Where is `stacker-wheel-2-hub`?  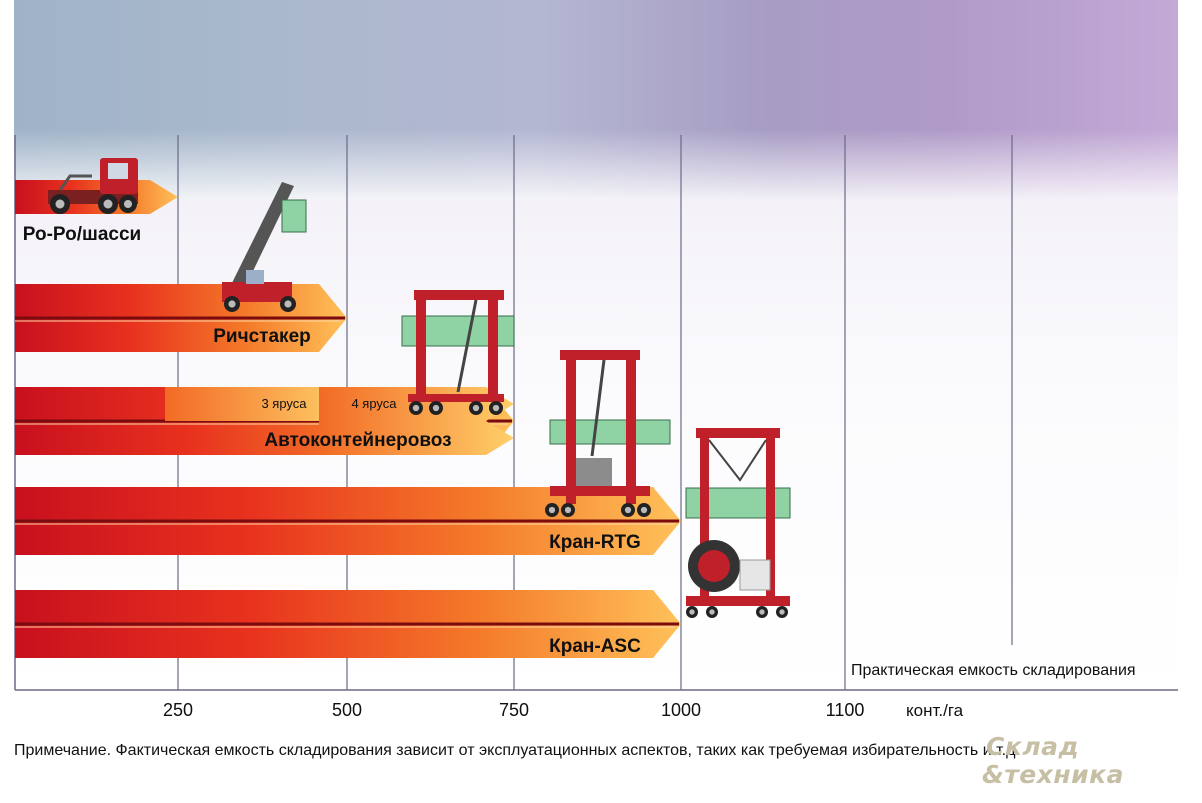 stacker-wheel-2-hub is located at coordinates (288, 304).